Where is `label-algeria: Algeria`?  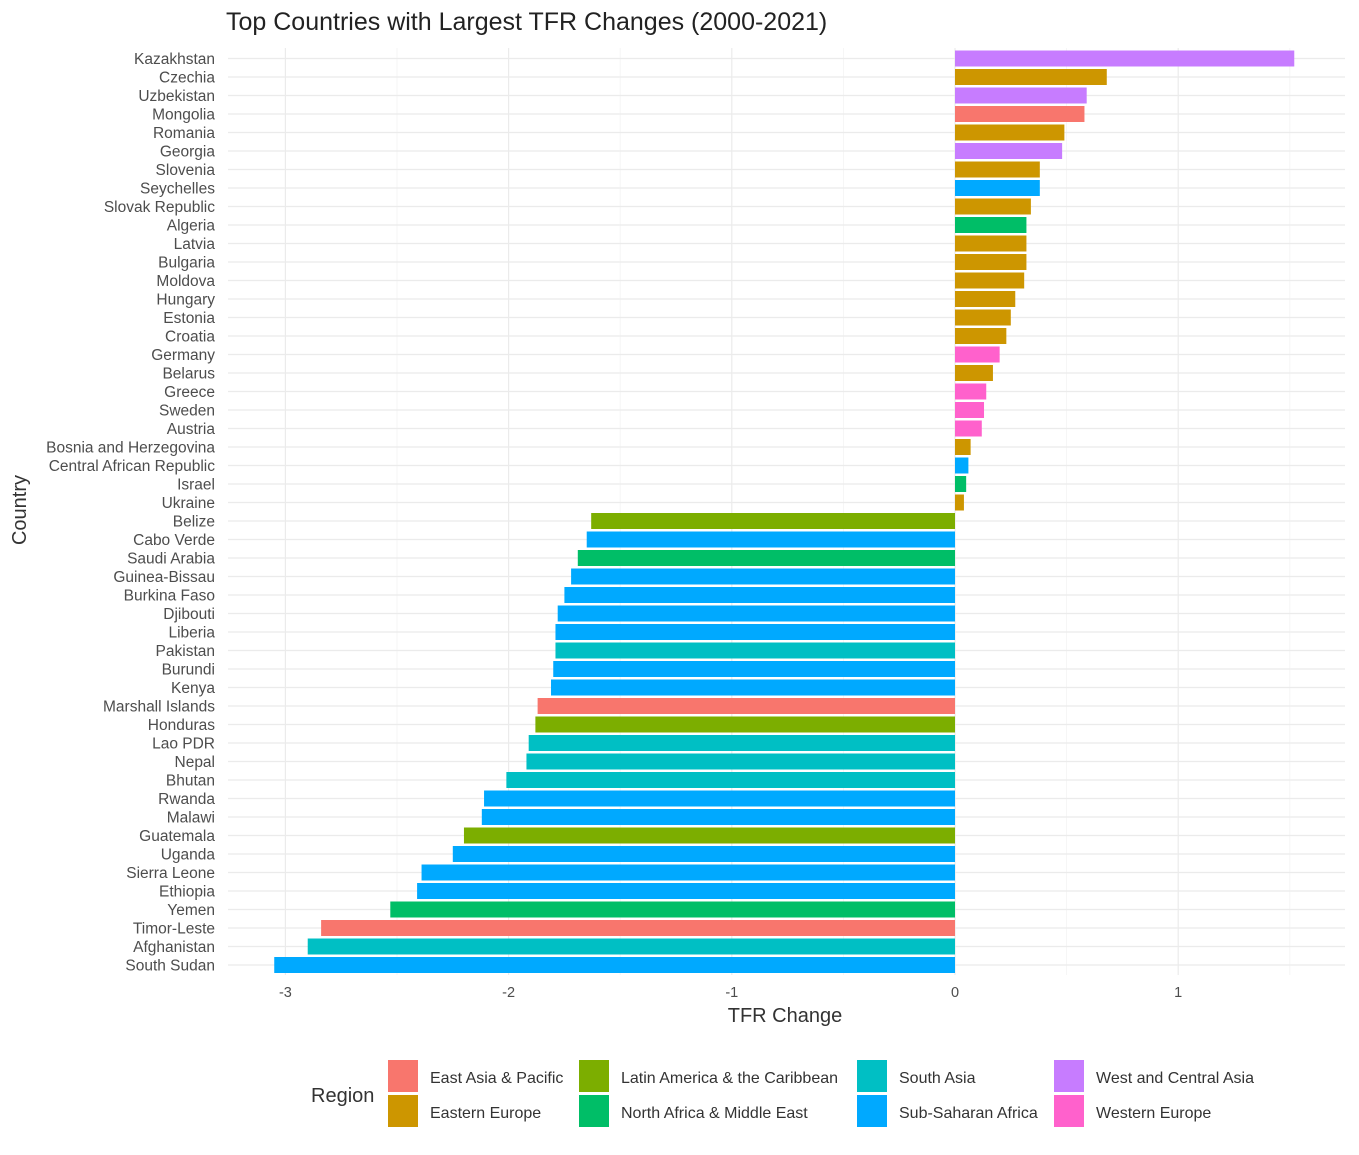
label-algeria: Algeria is located at coordinates (191, 226).